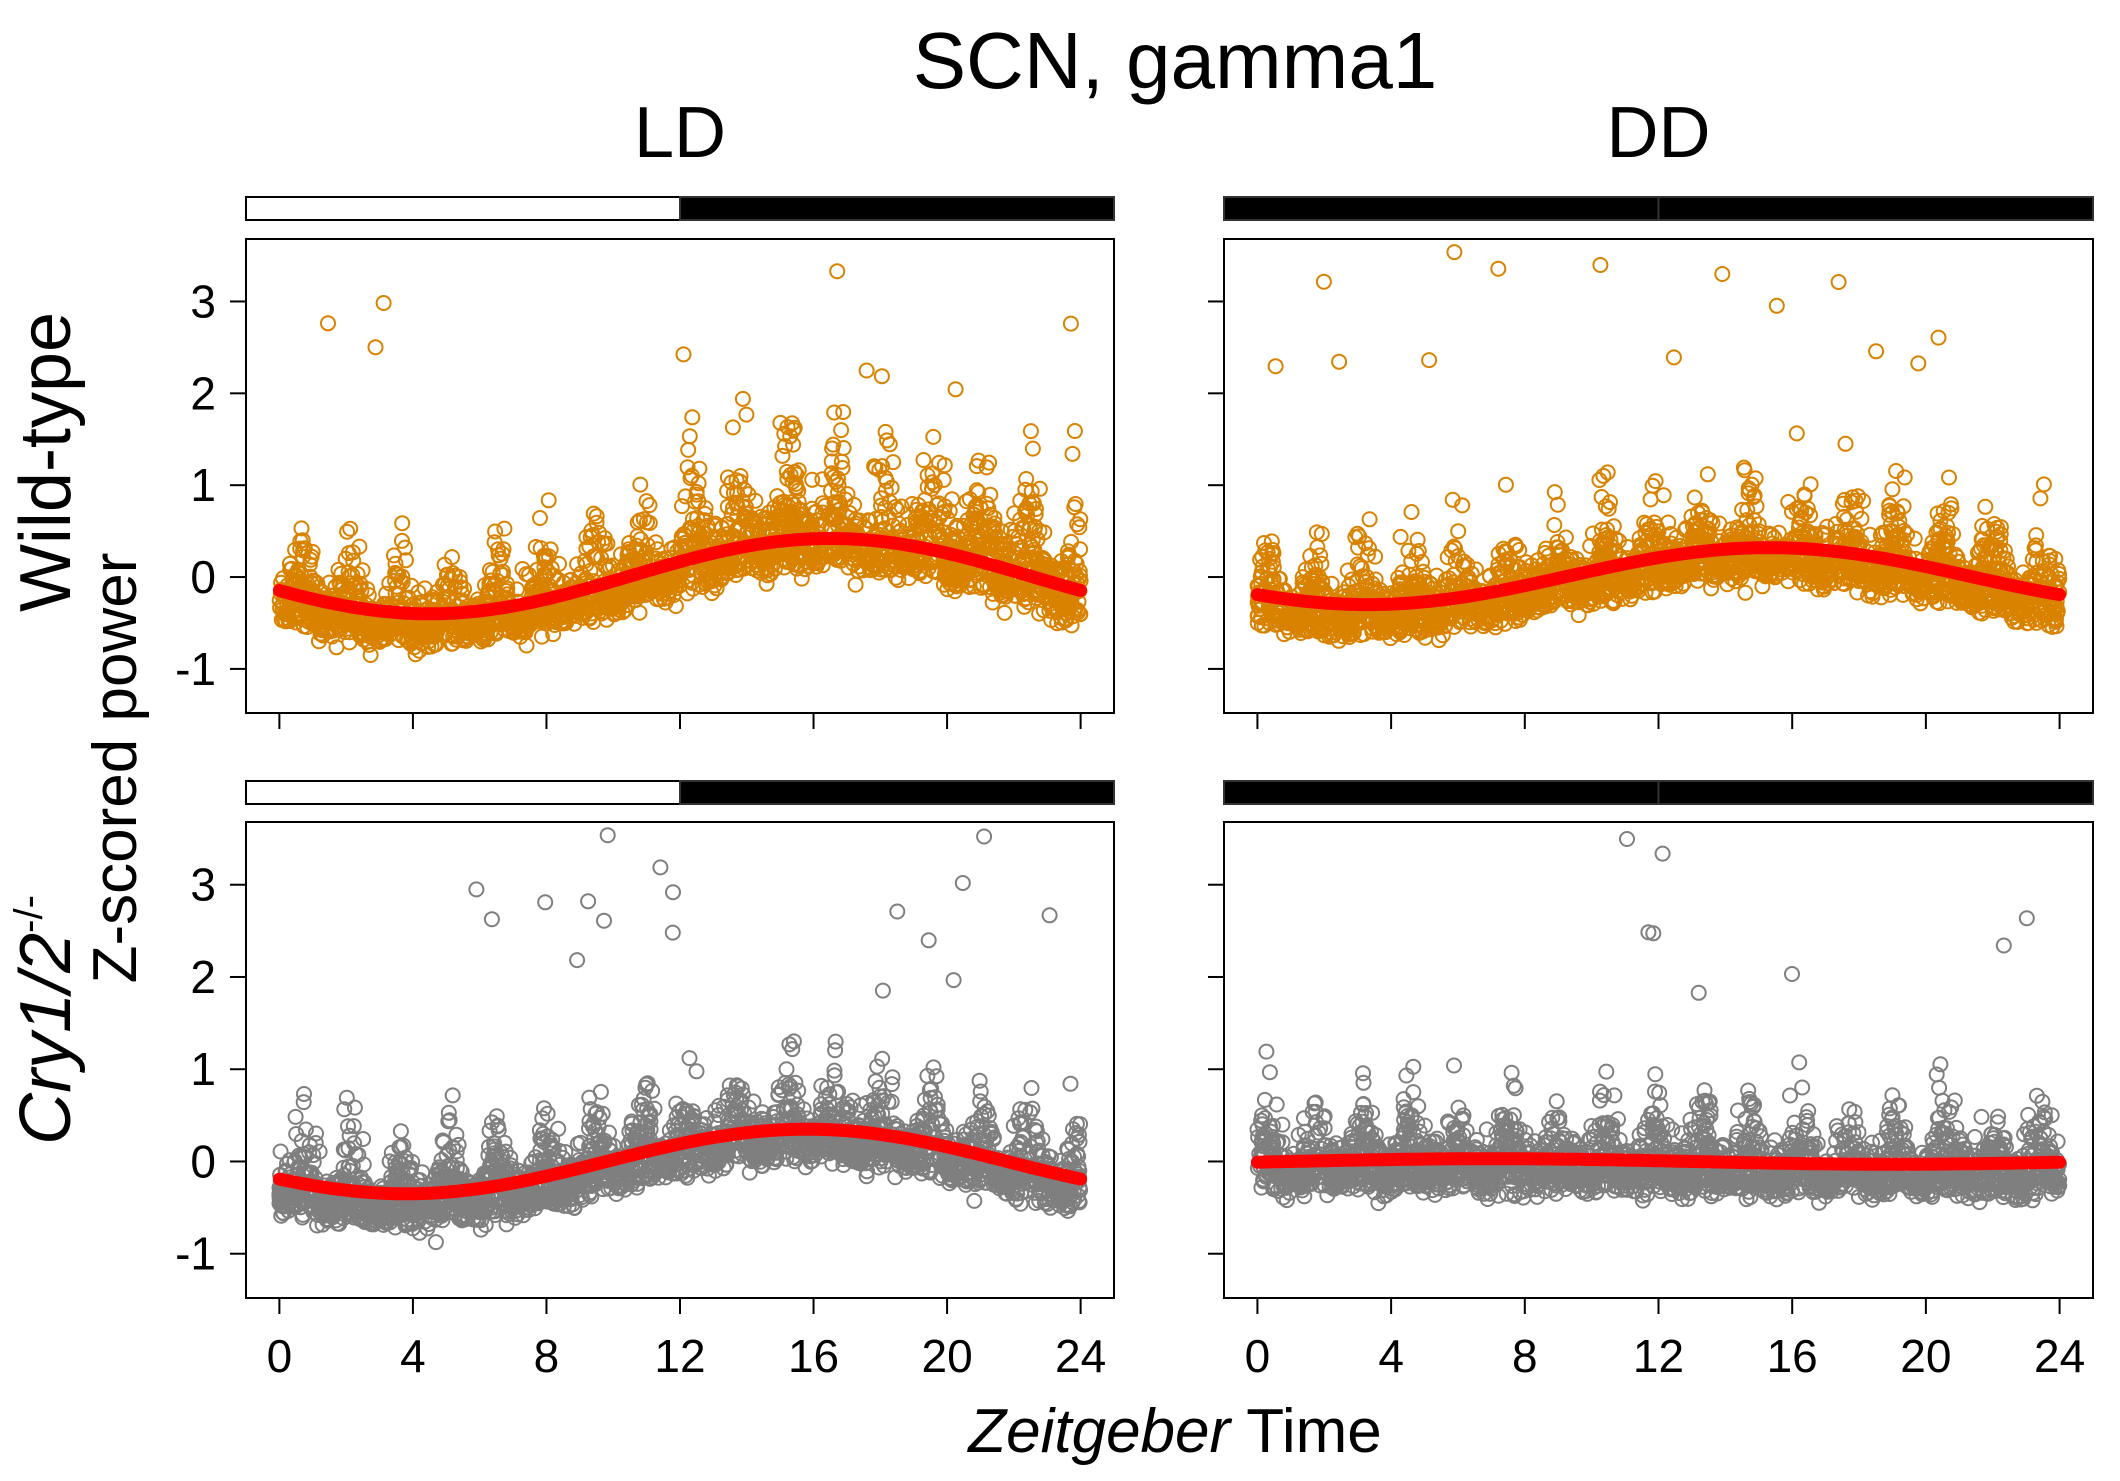 This screenshot has height=1481, width=2120. What do you see at coordinates (1175, 60) in the screenshot?
I see `chart-title: SCN, gamma1` at bounding box center [1175, 60].